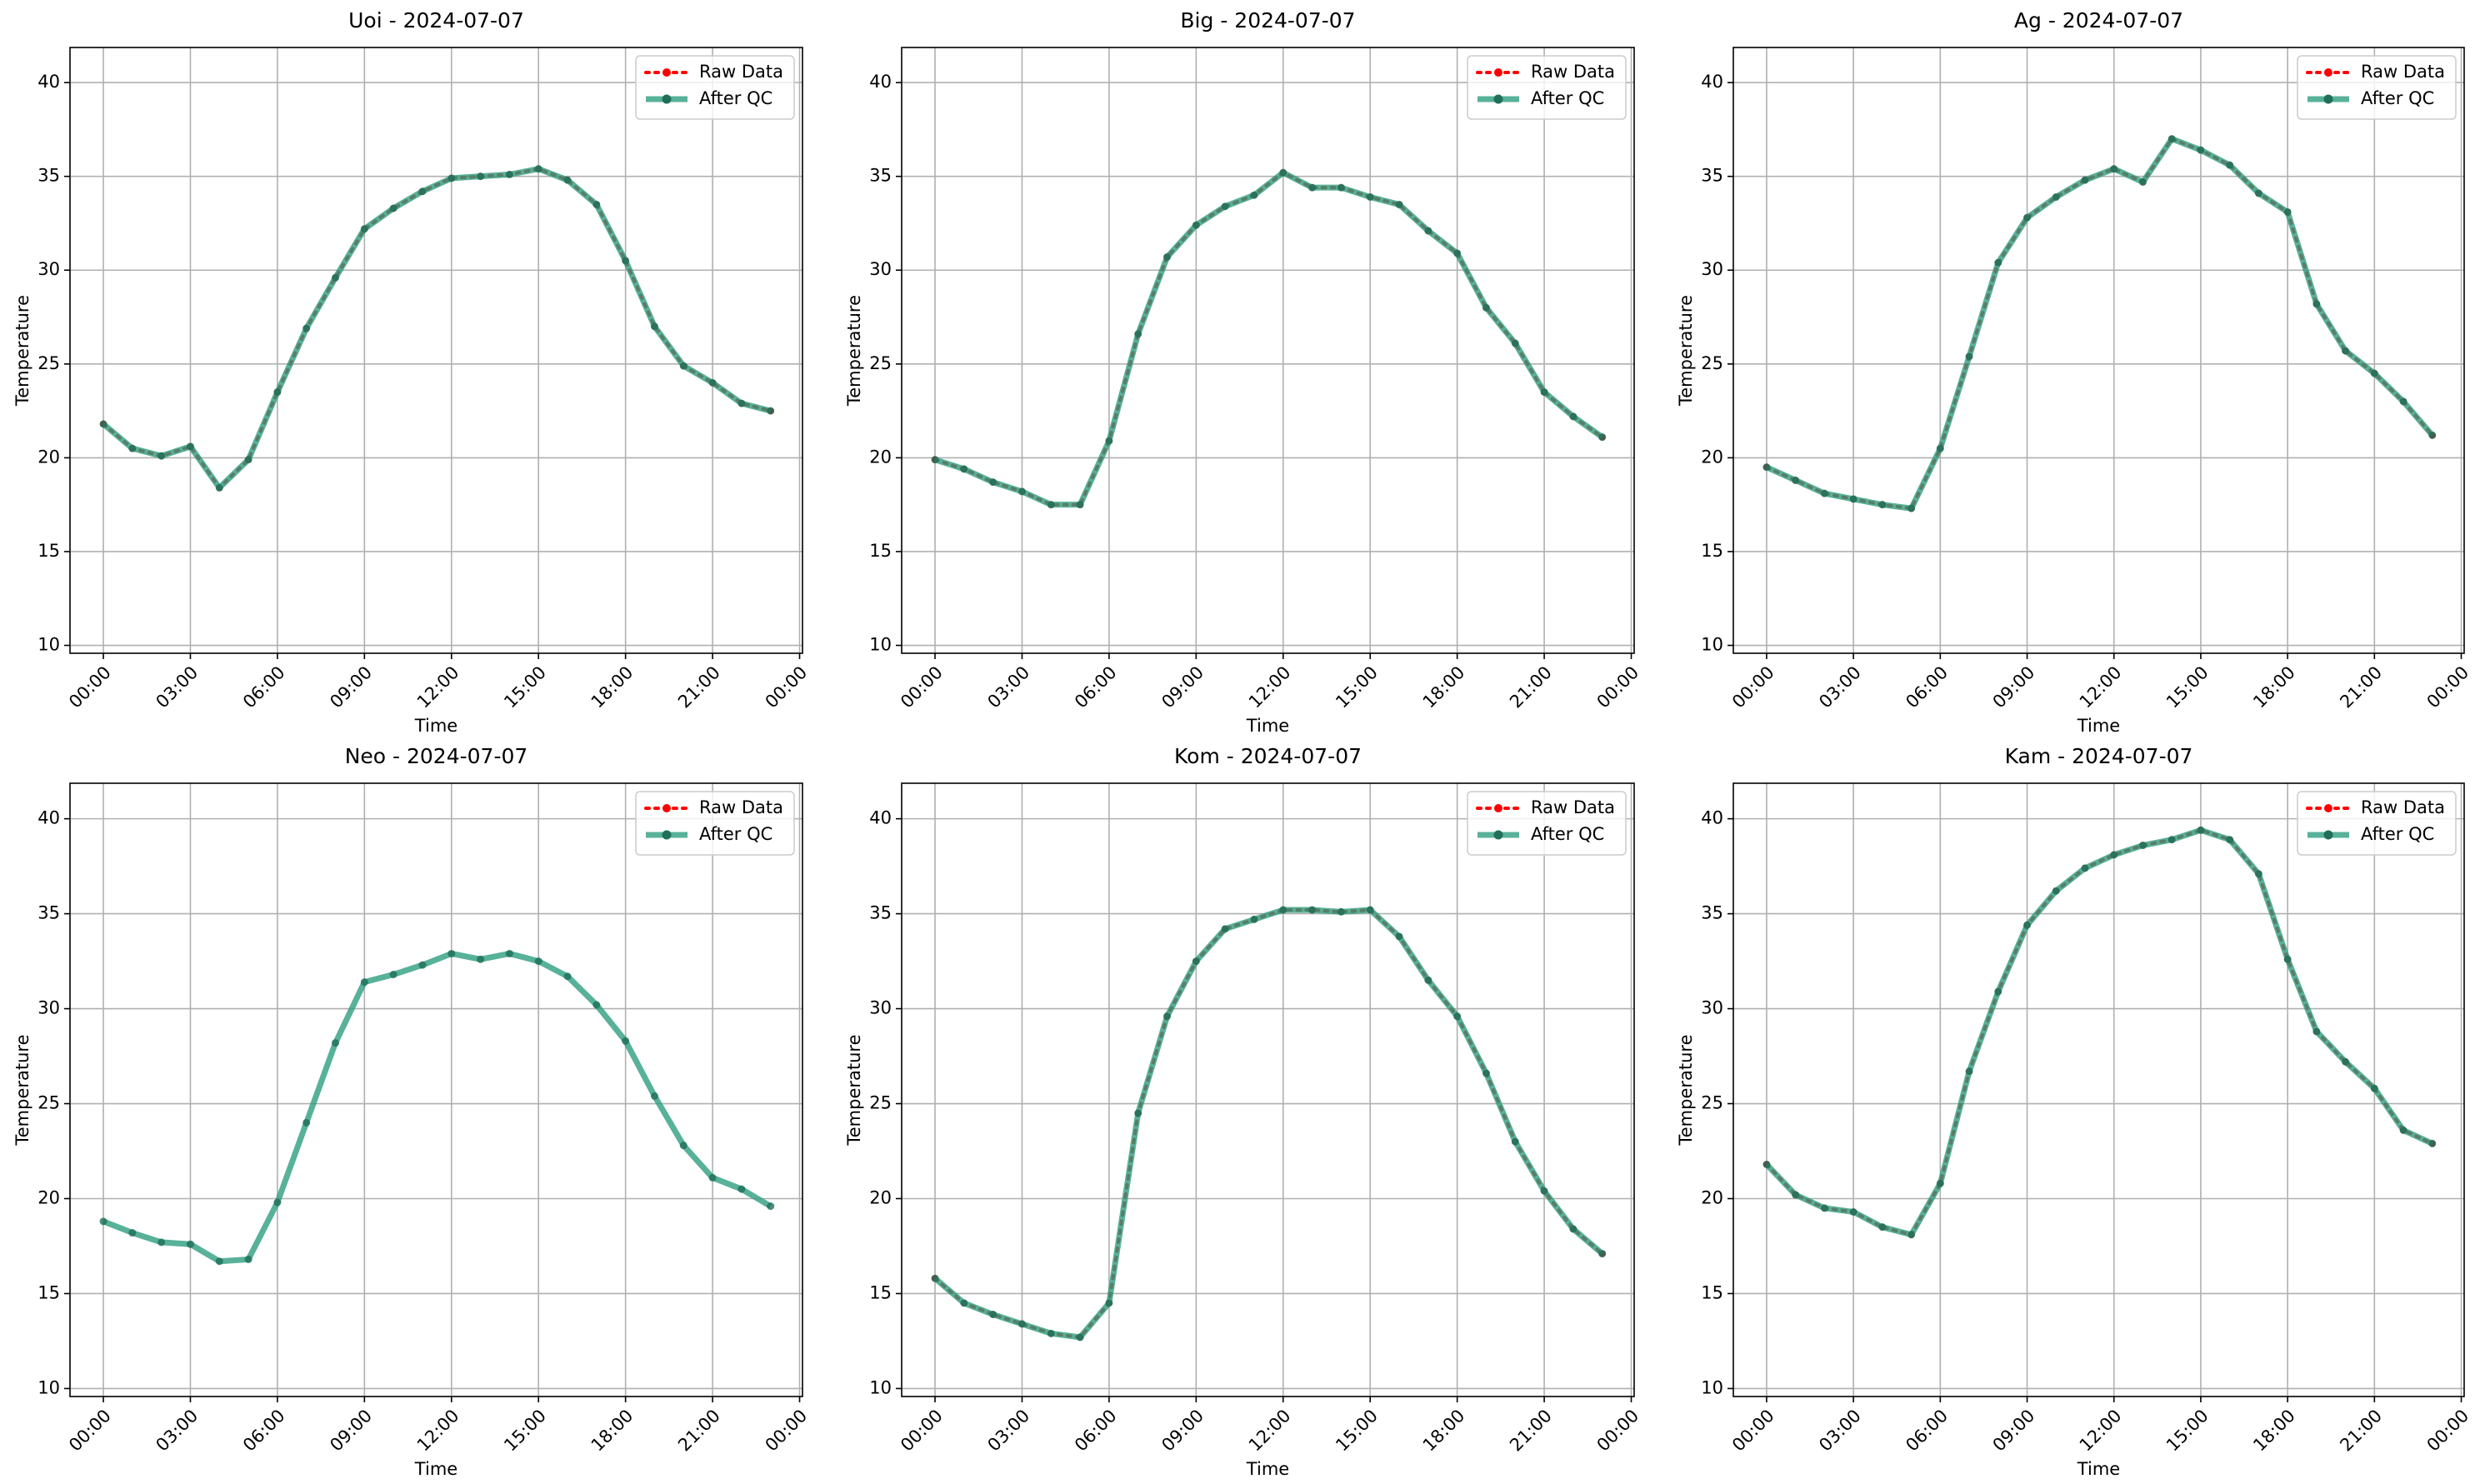  I want to click on axes-frame, so click(1268, 1089).